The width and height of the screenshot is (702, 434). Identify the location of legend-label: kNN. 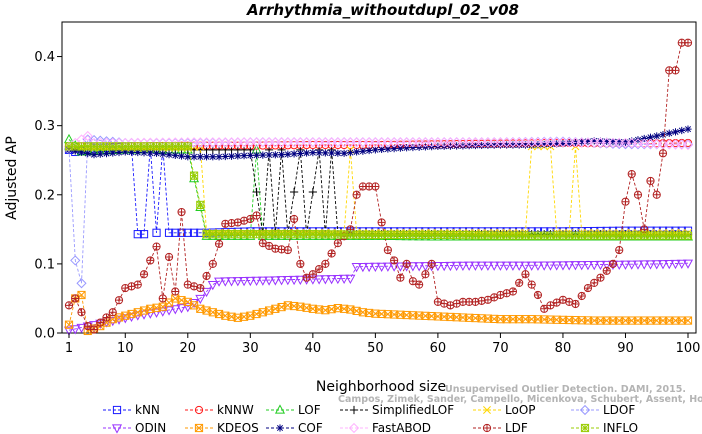
(147, 410).